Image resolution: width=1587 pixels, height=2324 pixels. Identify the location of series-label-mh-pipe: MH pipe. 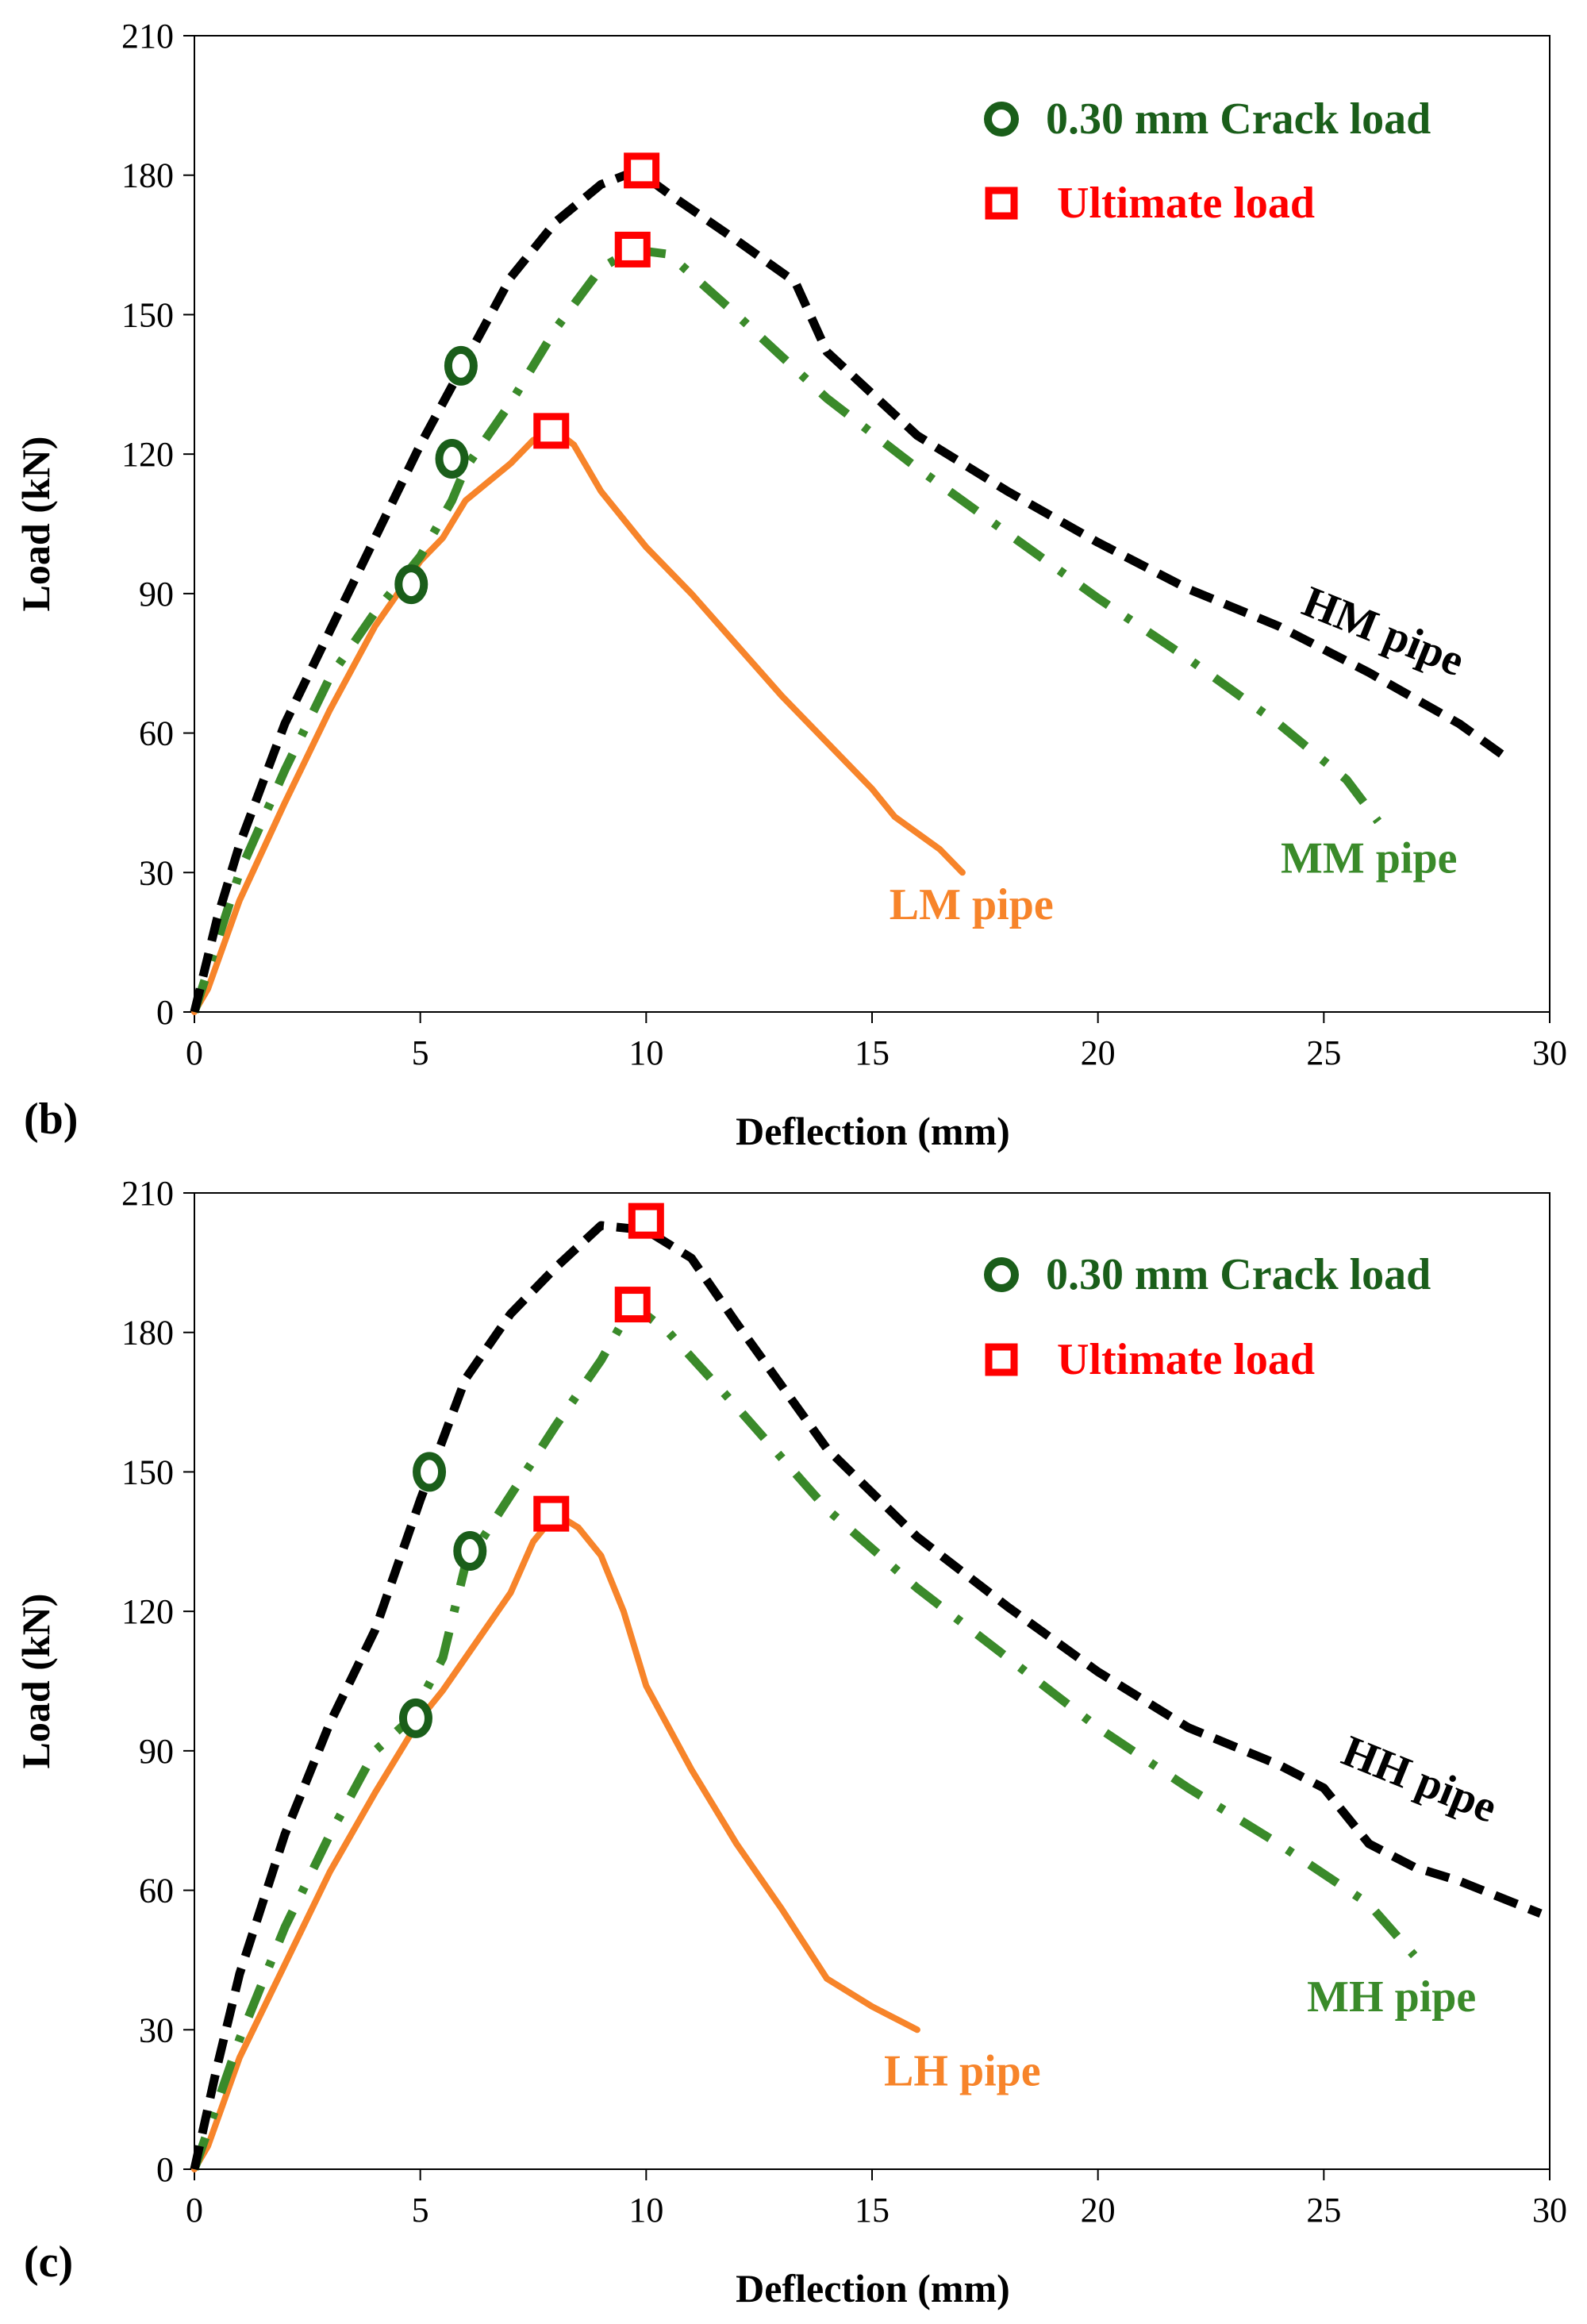
(1391, 1997).